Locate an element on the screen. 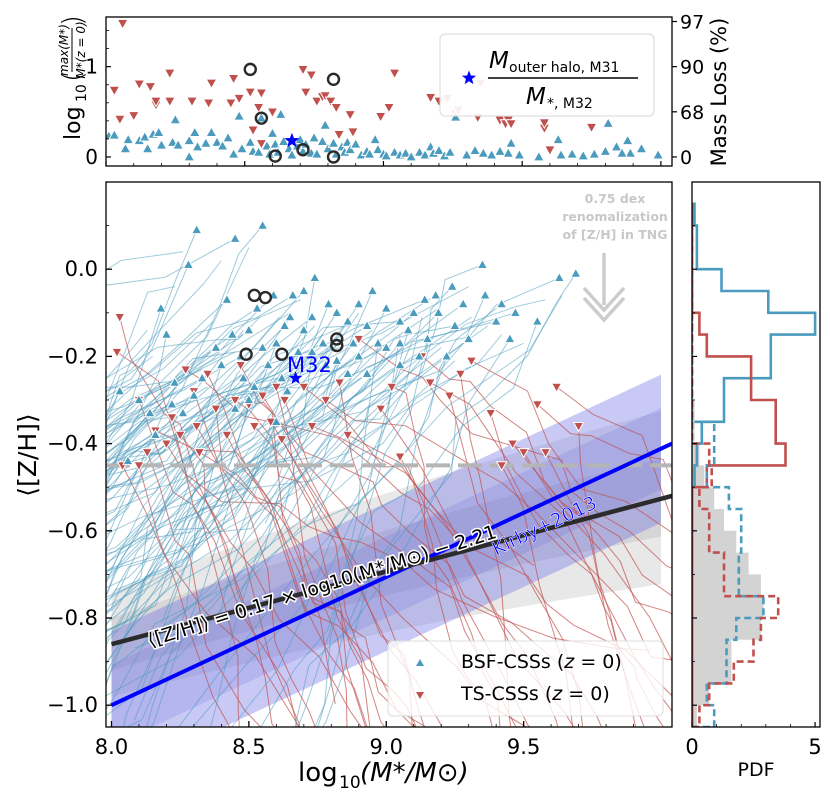 The height and width of the screenshot is (800, 830). main-ytick-label: −0.8 is located at coordinates (72, 618).